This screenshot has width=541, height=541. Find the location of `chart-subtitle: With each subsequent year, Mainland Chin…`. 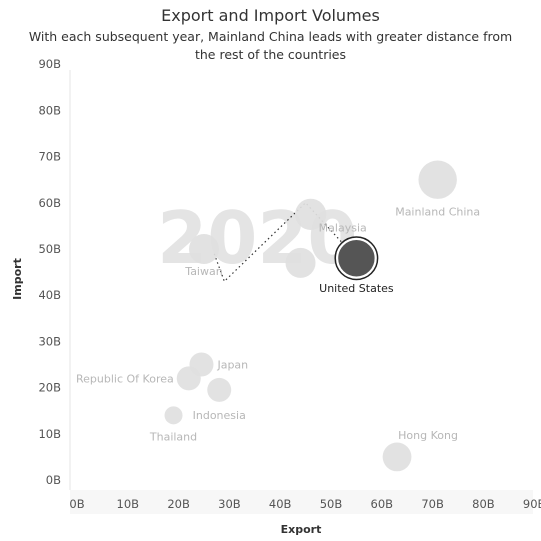

chart-subtitle: With each subsequent year, Mainland Chin… is located at coordinates (270, 45).